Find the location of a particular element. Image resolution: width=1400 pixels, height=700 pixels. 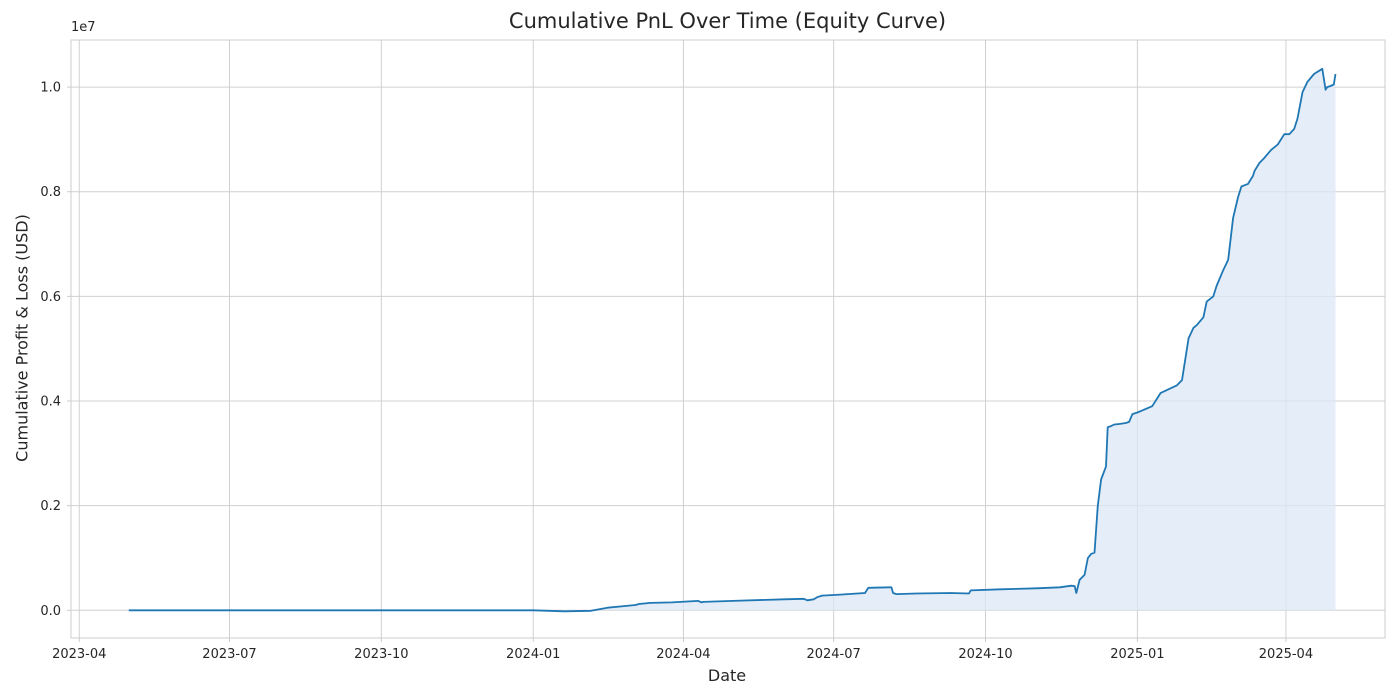

x-tick-label: 2025-04 is located at coordinates (1286, 654).